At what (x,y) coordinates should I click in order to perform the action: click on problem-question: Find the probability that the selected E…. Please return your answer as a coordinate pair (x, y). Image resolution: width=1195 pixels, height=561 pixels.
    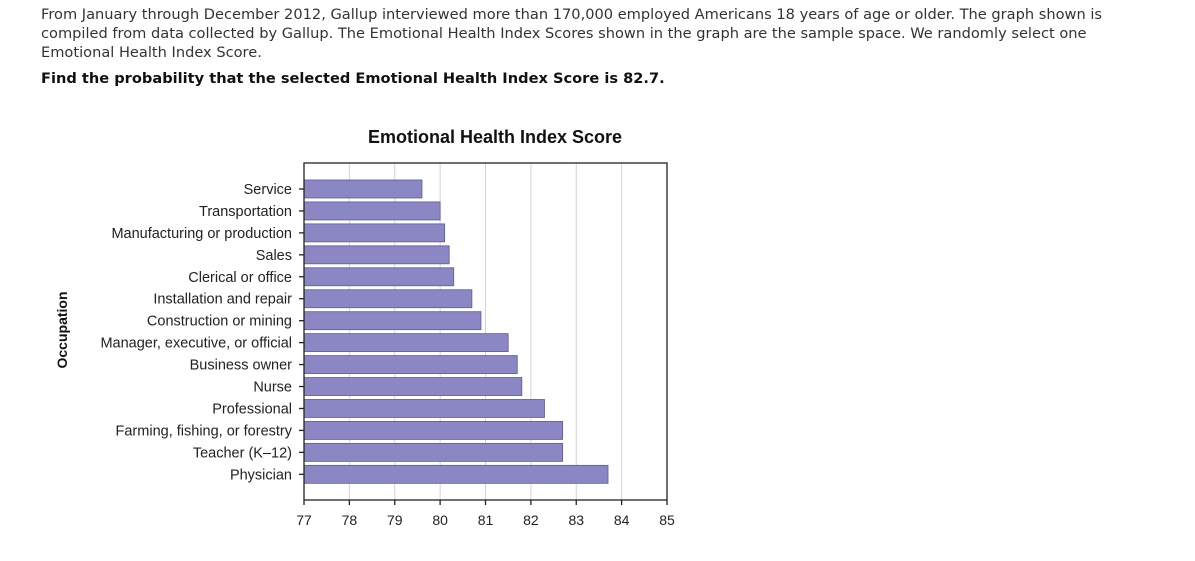
    Looking at the image, I should click on (353, 78).